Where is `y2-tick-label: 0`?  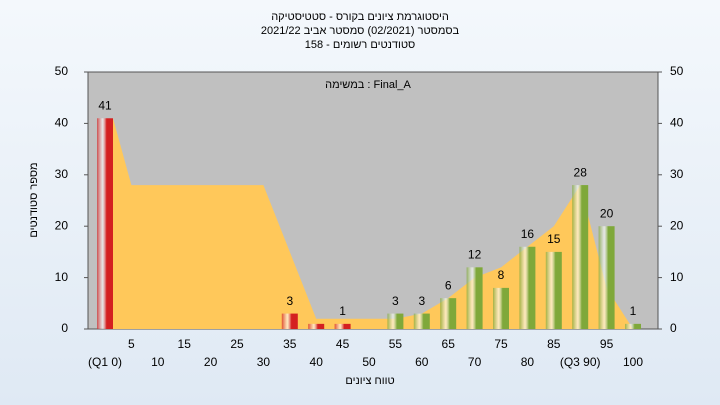
y2-tick-label: 0 is located at coordinates (673, 328).